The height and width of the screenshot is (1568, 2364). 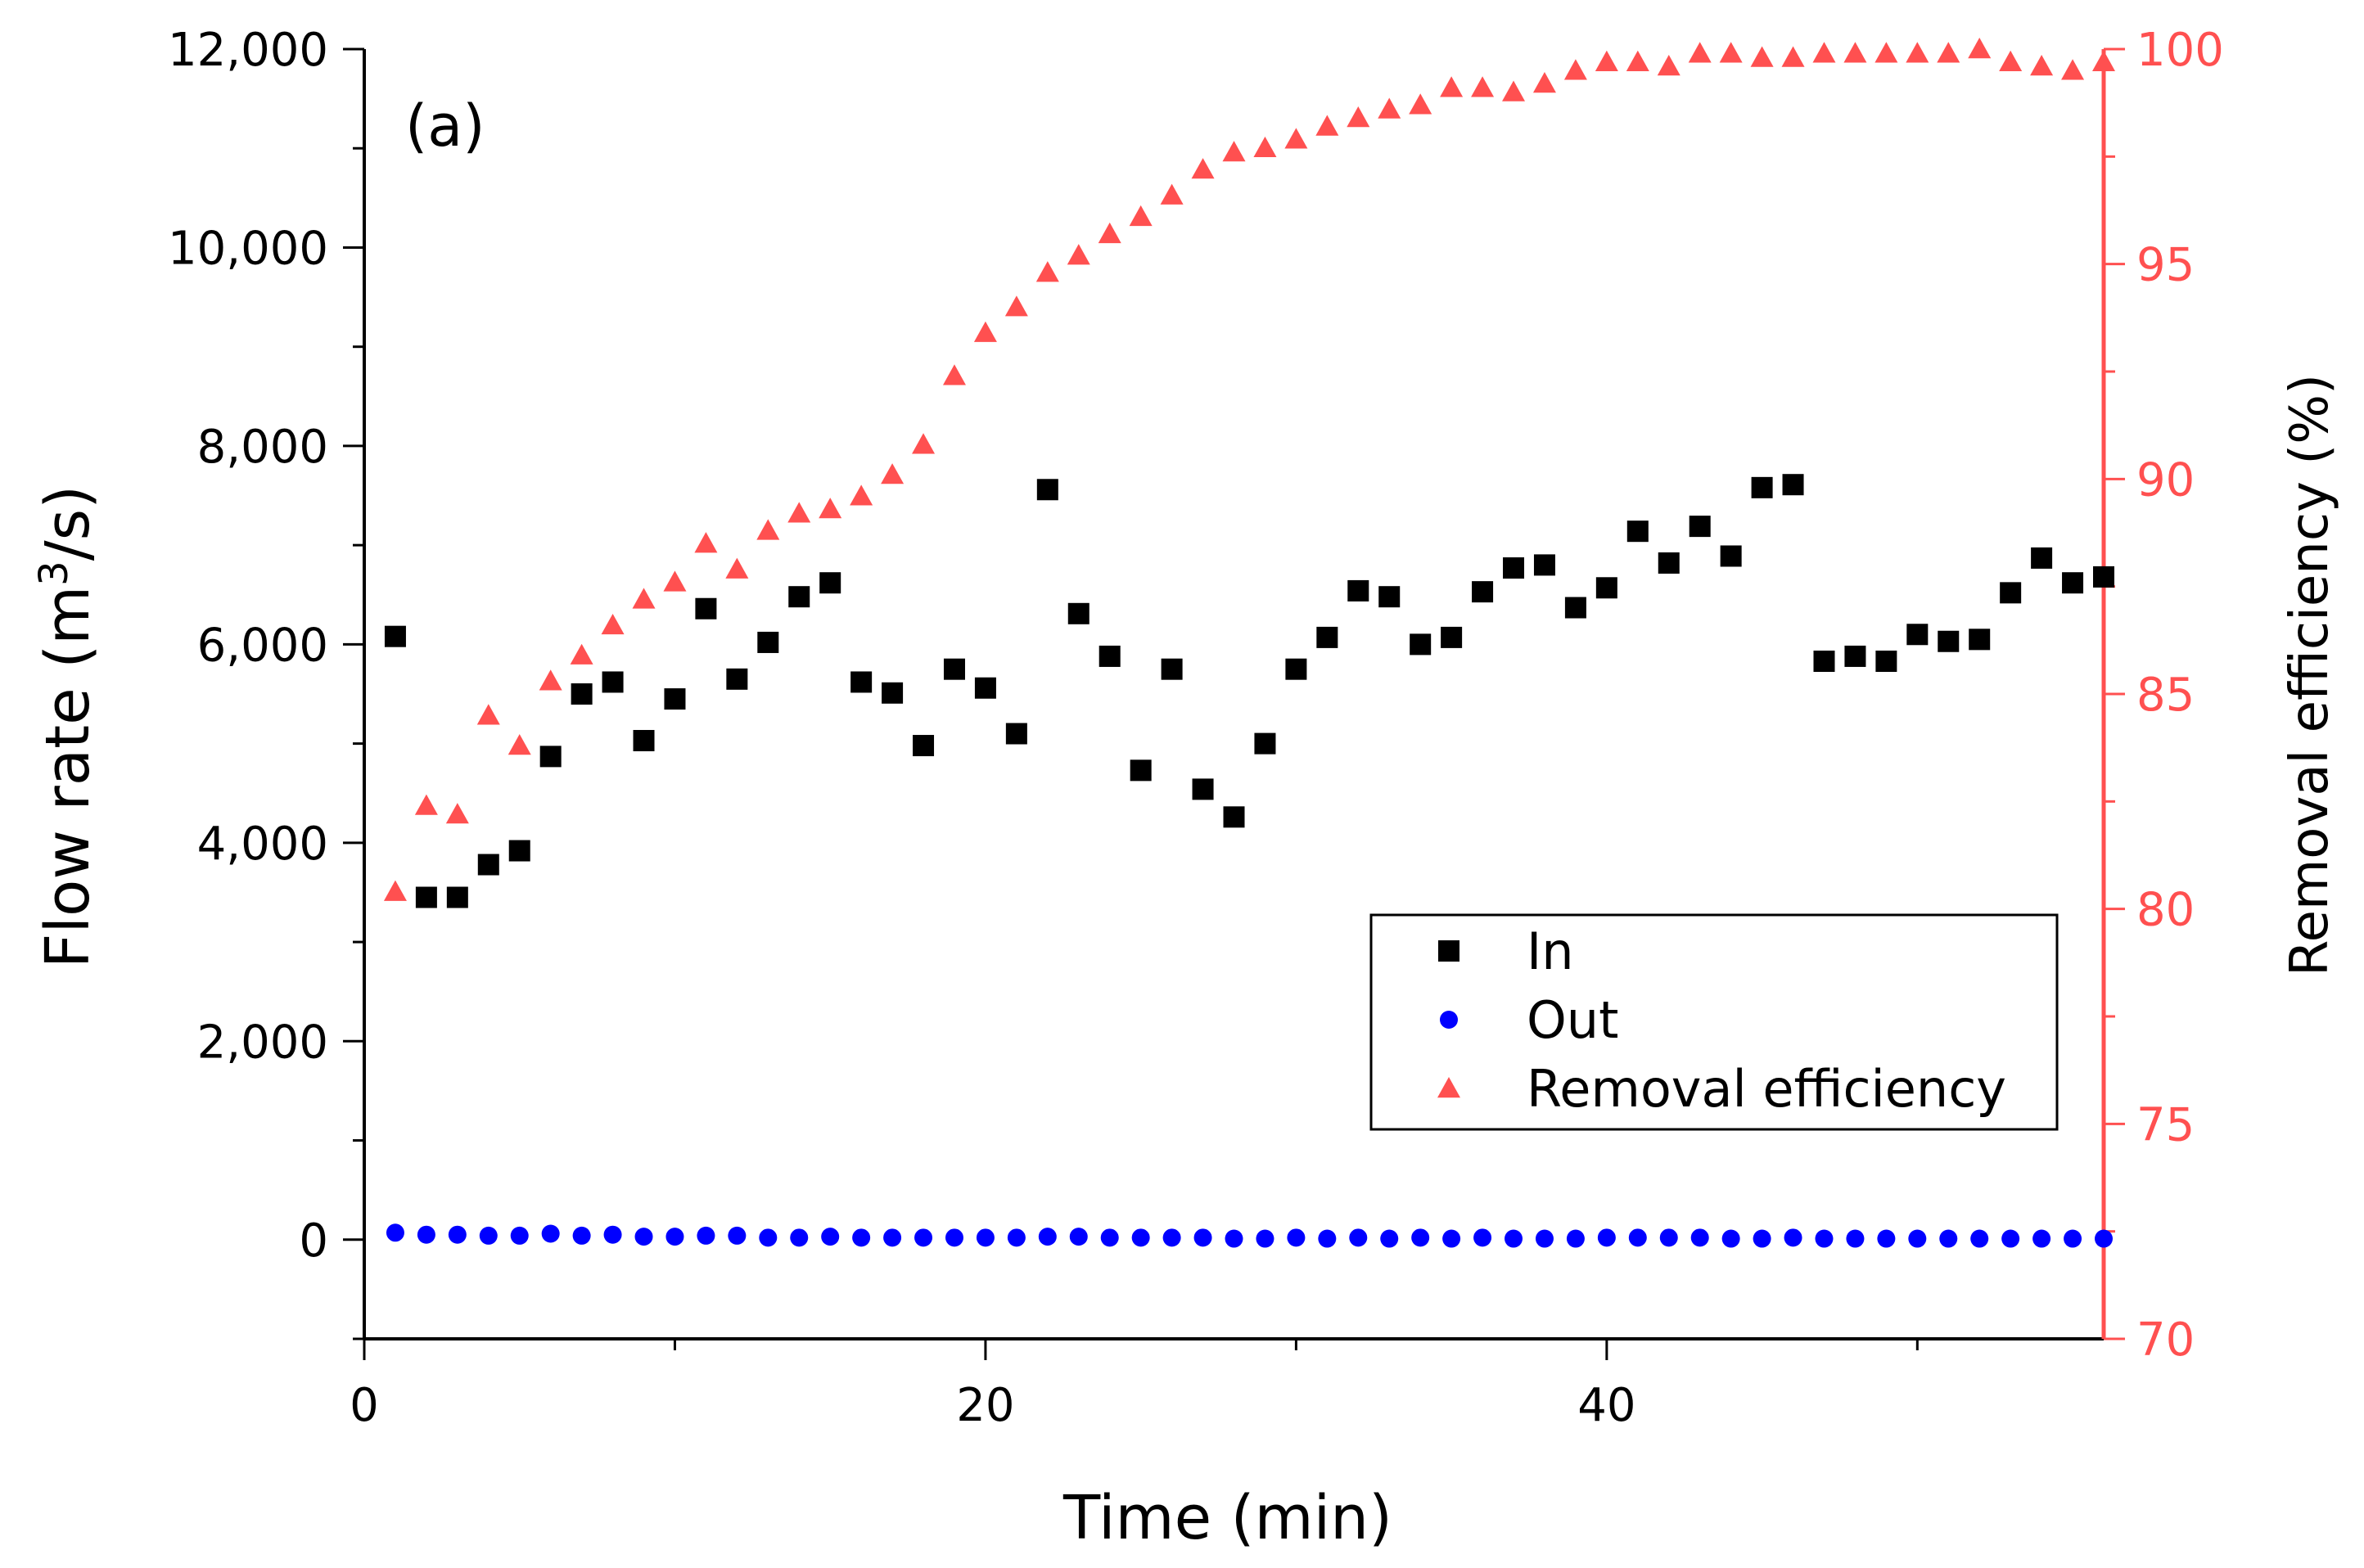 I want to click on left-tick-label: 8,000, so click(x=262, y=447).